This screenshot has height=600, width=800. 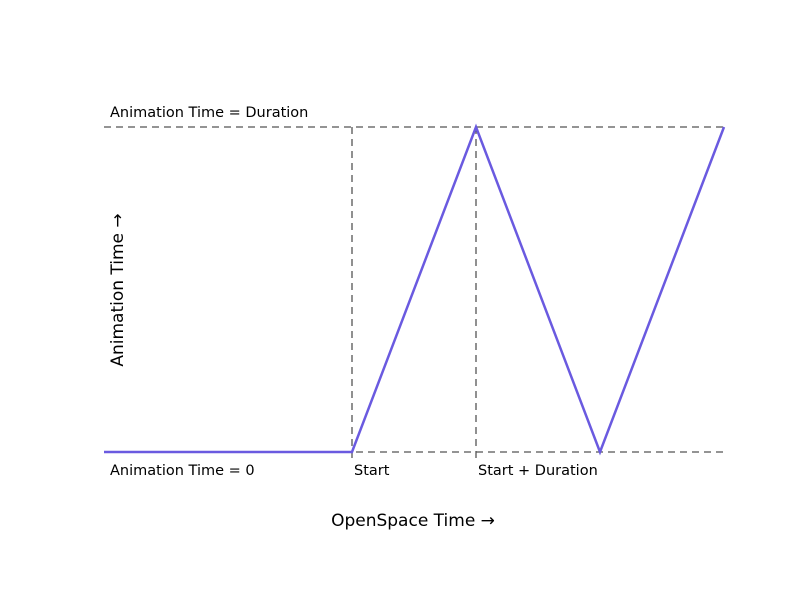 I want to click on x-axis-label: OpenSpace Time →, so click(x=413, y=521).